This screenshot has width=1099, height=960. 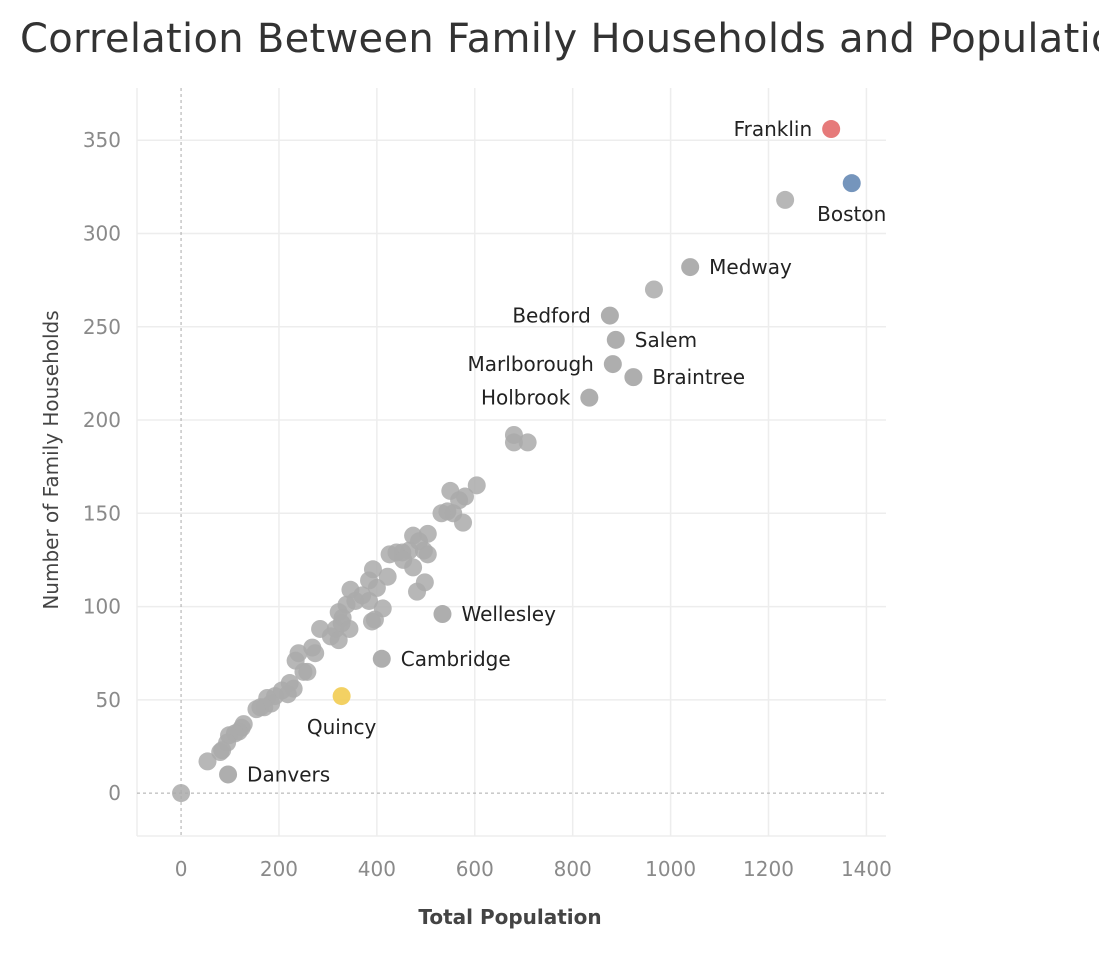 What do you see at coordinates (102, 233) in the screenshot?
I see `y-tick-label: 300` at bounding box center [102, 233].